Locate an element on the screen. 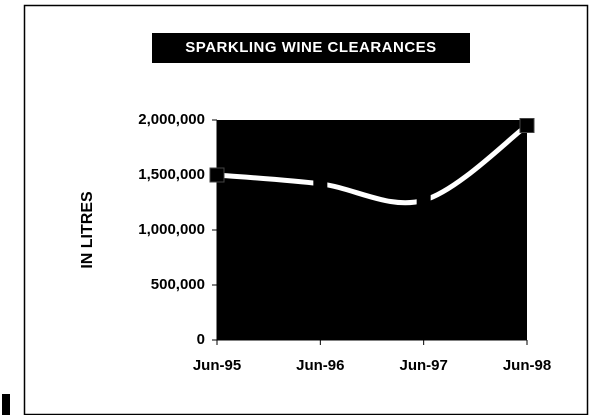  y-tick-label: 0 is located at coordinates (201, 339).